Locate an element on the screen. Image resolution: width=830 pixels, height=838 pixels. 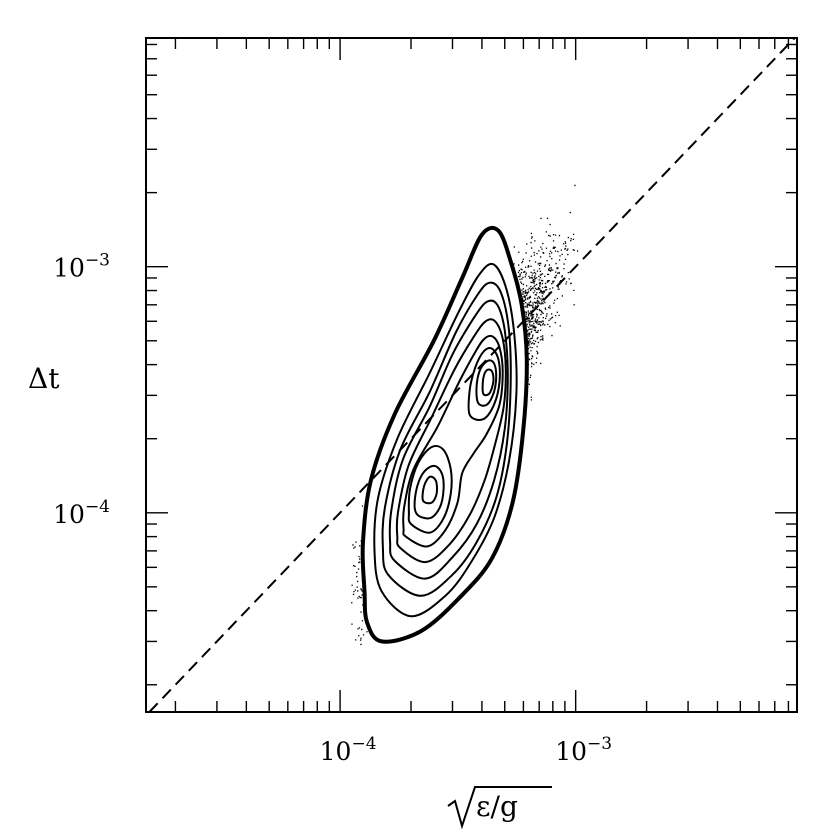
contour-lines is located at coordinates (444, 434).